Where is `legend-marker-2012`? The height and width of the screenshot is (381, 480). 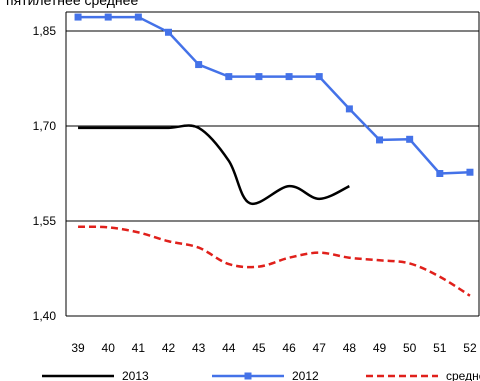 legend-marker-2012 is located at coordinates (248, 376).